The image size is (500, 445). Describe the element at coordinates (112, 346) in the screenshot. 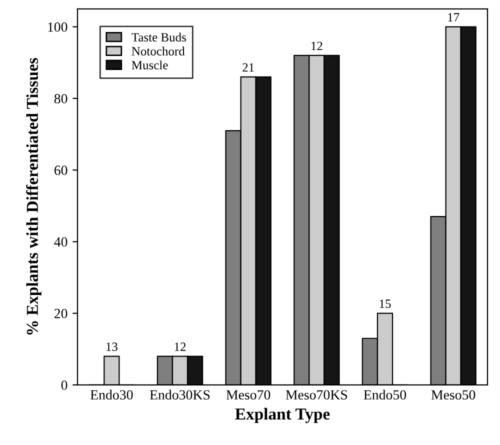

I see `annotation: 13` at that location.